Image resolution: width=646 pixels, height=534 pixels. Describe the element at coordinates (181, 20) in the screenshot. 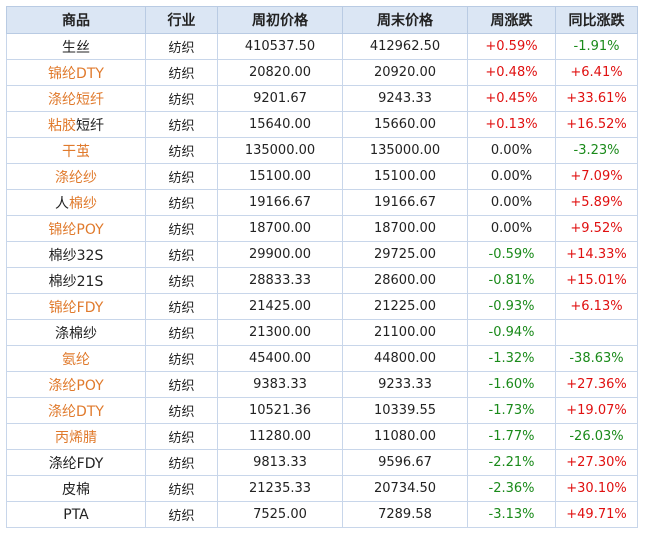

I see `header-industry: 行业` at that location.